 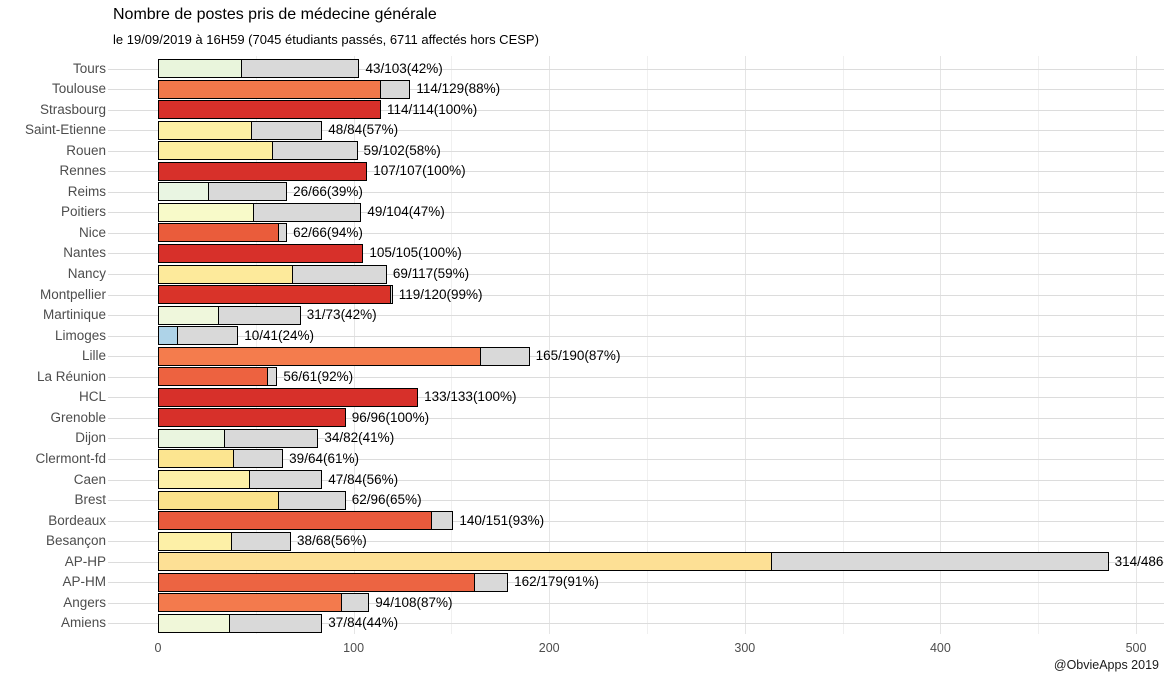 I want to click on credit-label: @ObvieApps 2019, so click(x=1106, y=665).